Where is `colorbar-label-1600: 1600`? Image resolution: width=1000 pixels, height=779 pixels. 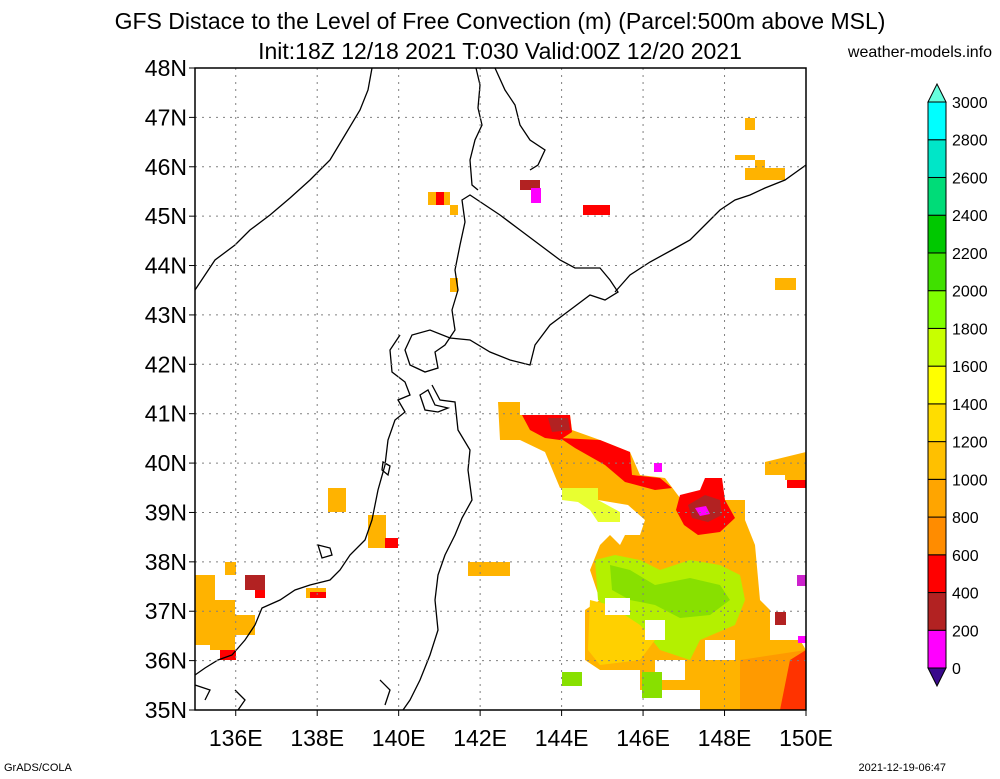 colorbar-label-1600: 1600 is located at coordinates (970, 367).